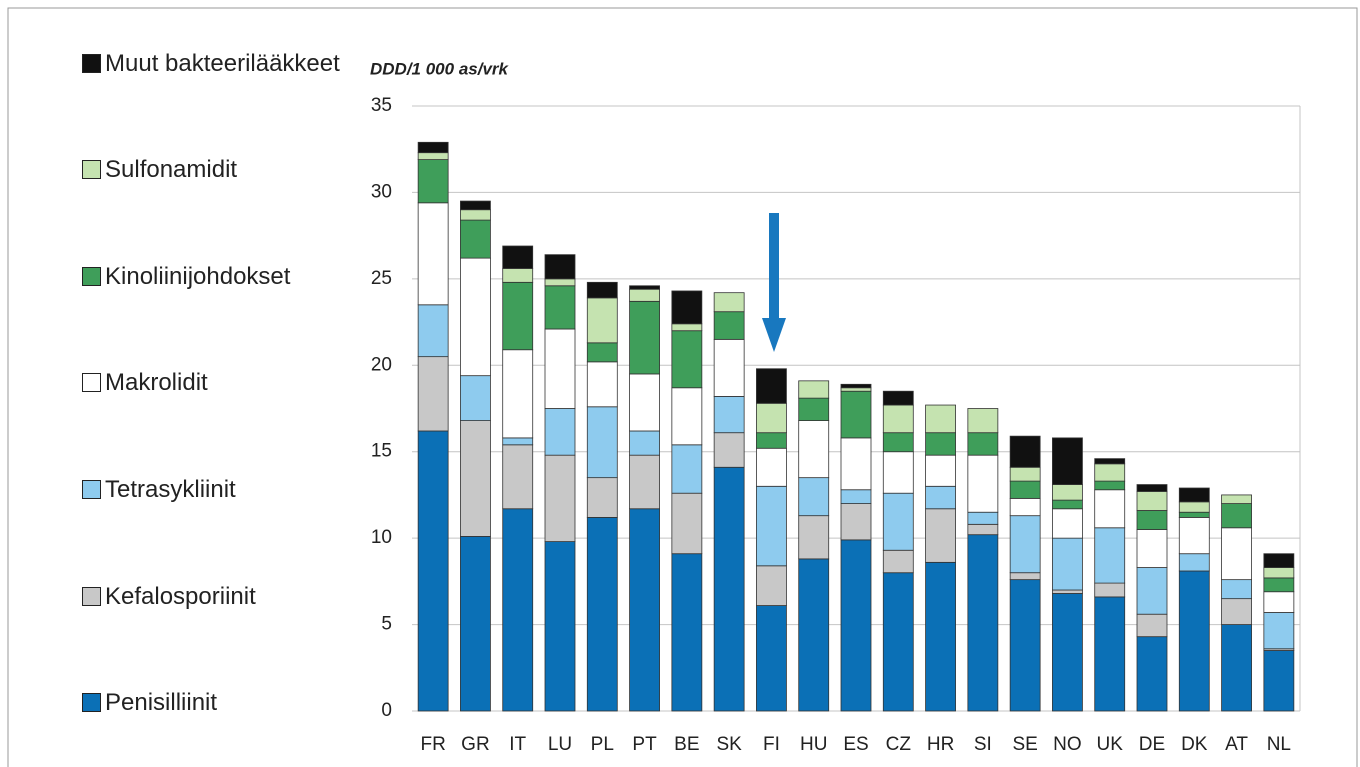 The width and height of the screenshot is (1360, 767). Describe the element at coordinates (432, 744) in the screenshot. I see `x-tick-label: FR` at that location.